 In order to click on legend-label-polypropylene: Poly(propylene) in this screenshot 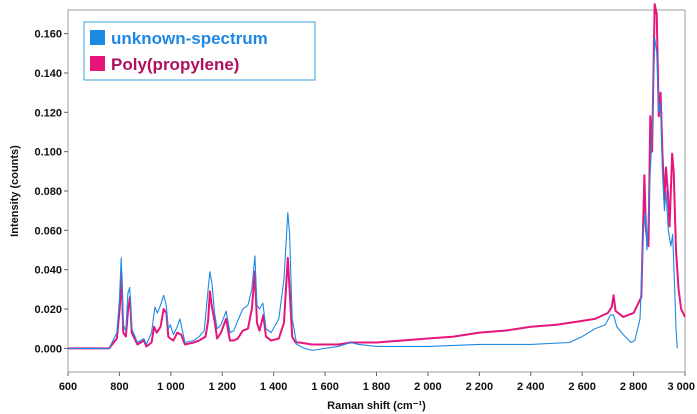, I will do `click(175, 64)`.